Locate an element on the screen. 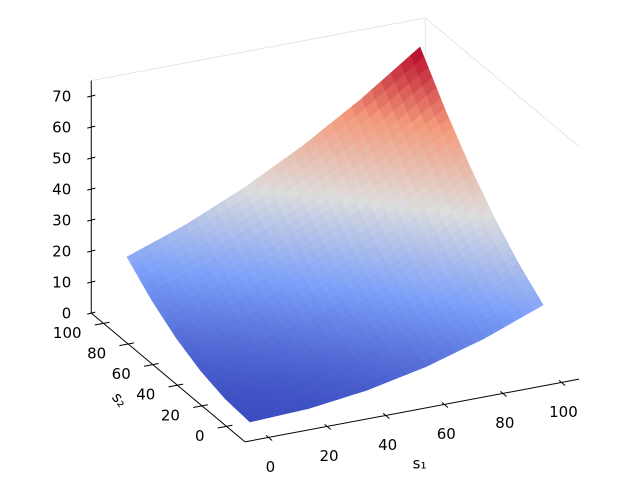 This screenshot has height=480, width=644. x-tick-label: 0 is located at coordinates (271, 467).